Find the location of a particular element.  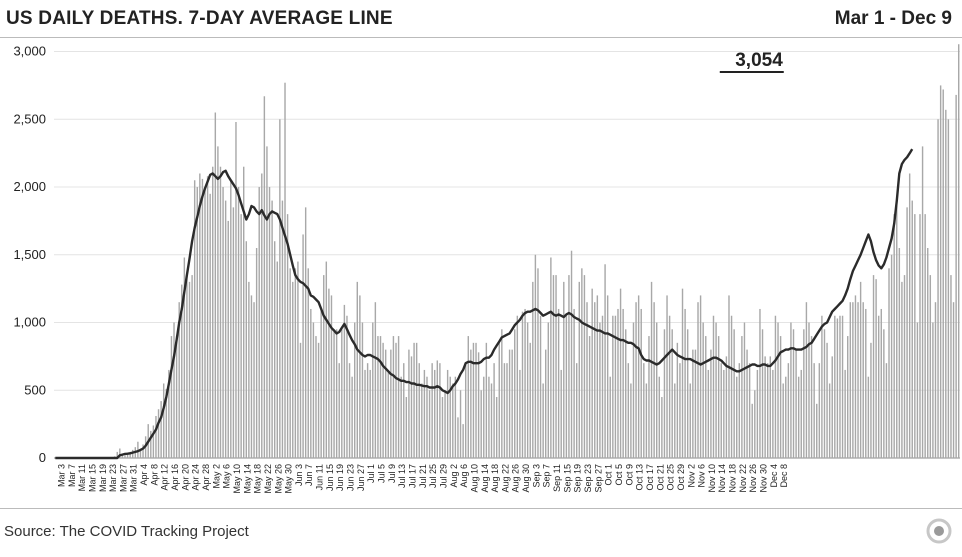

x-tick-label: May 30 is located at coordinates (289, 479).